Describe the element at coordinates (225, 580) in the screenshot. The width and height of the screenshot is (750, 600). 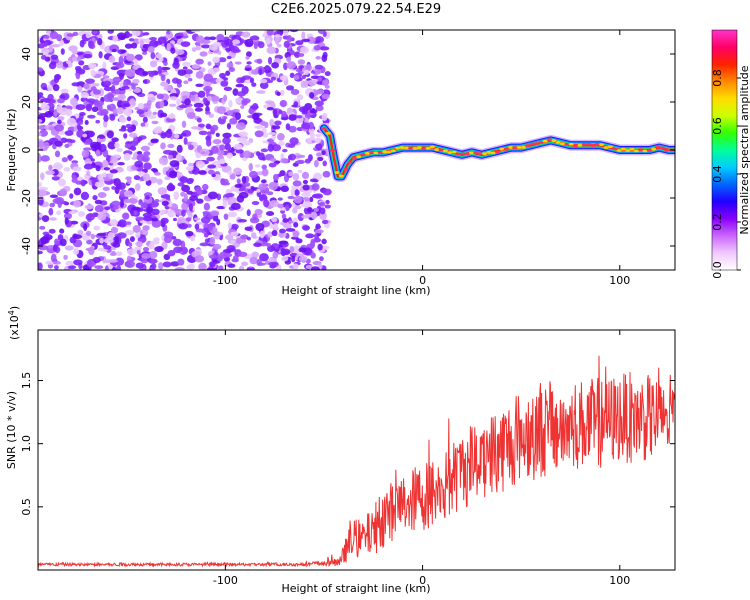
I see `x-tick-label: -100` at that location.